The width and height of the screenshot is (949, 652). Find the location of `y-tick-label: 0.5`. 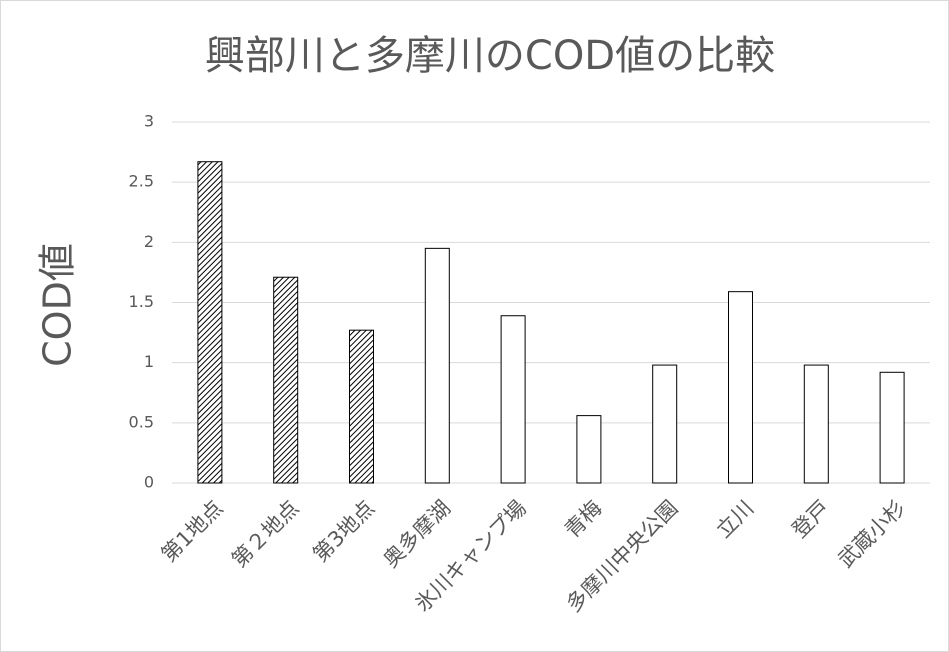

y-tick-label: 0.5 is located at coordinates (141, 421).